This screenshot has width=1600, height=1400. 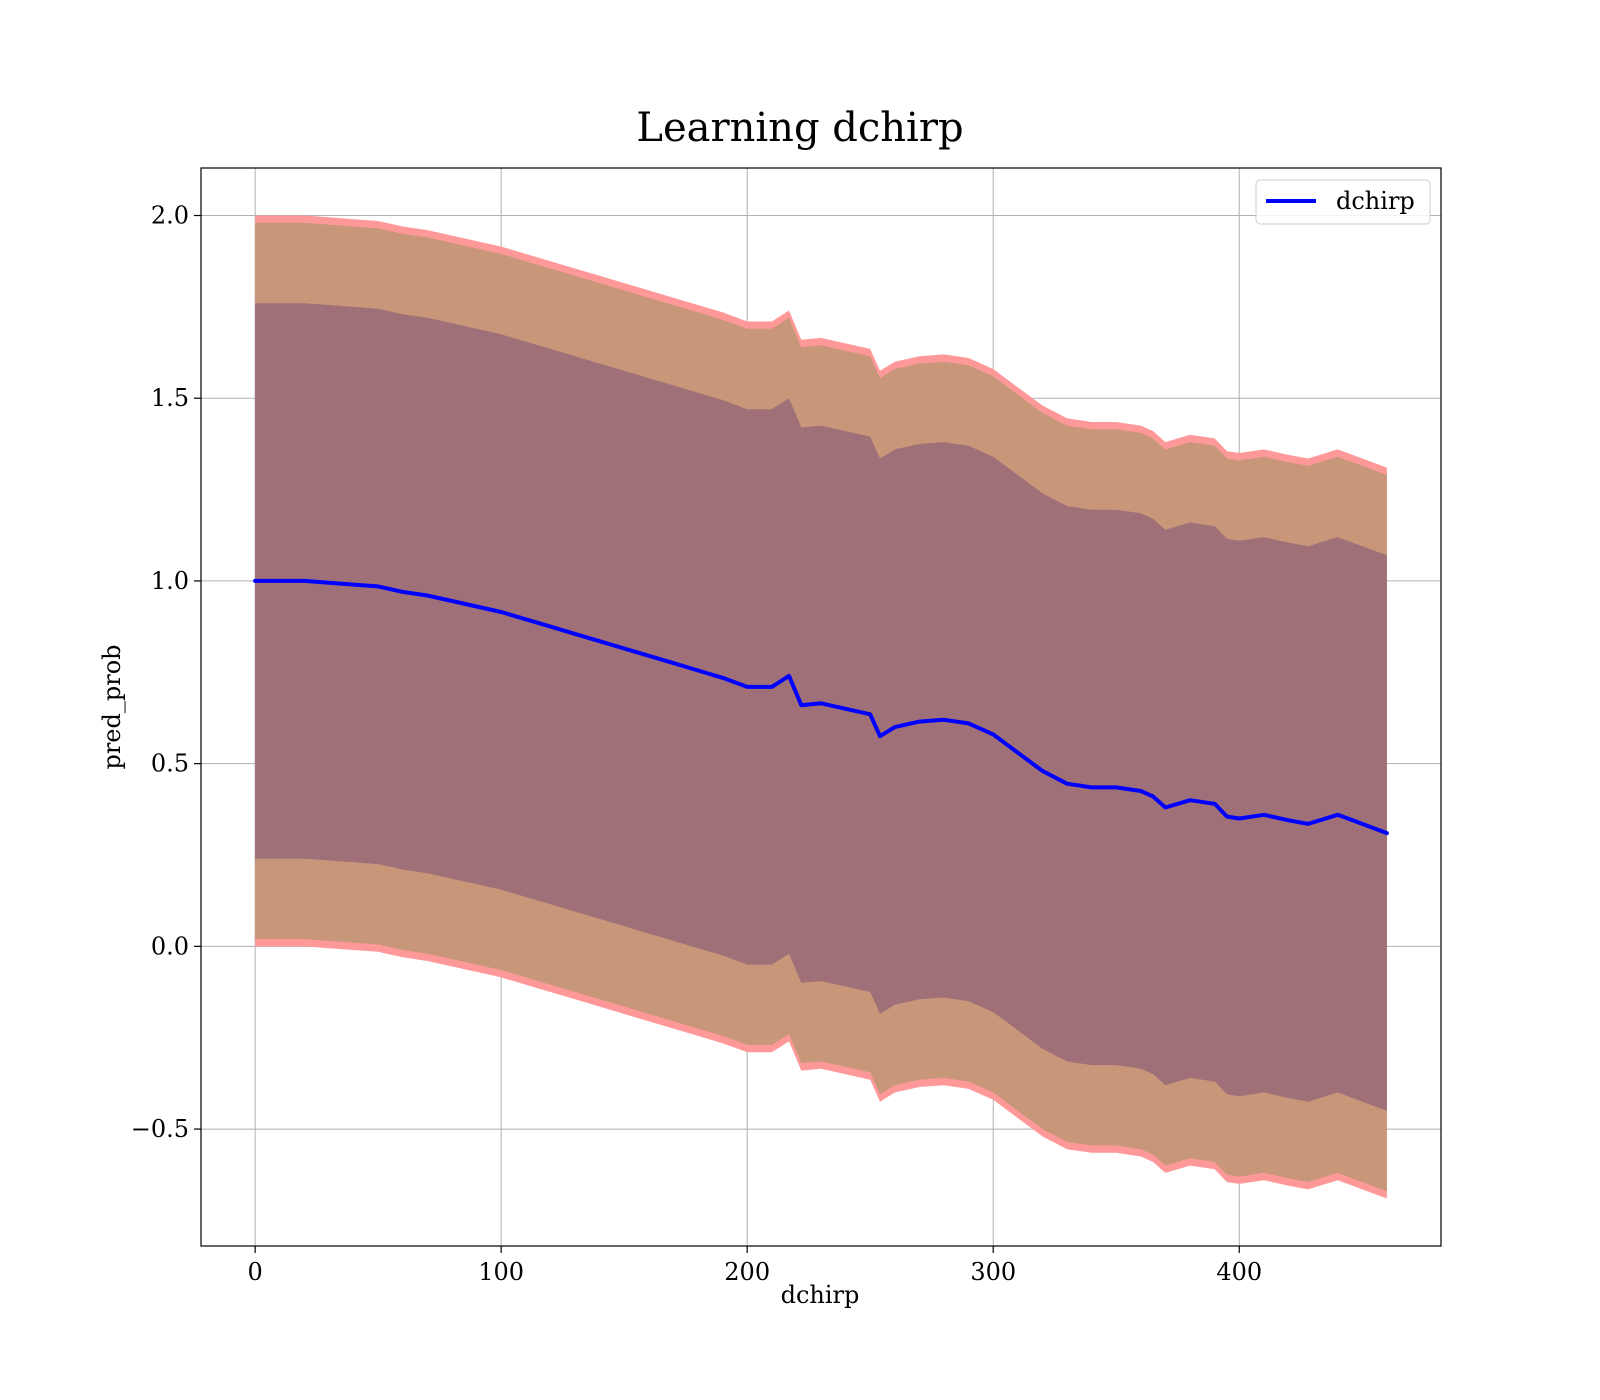 I want to click on x-tick-label-2: 200, so click(x=747, y=1272).